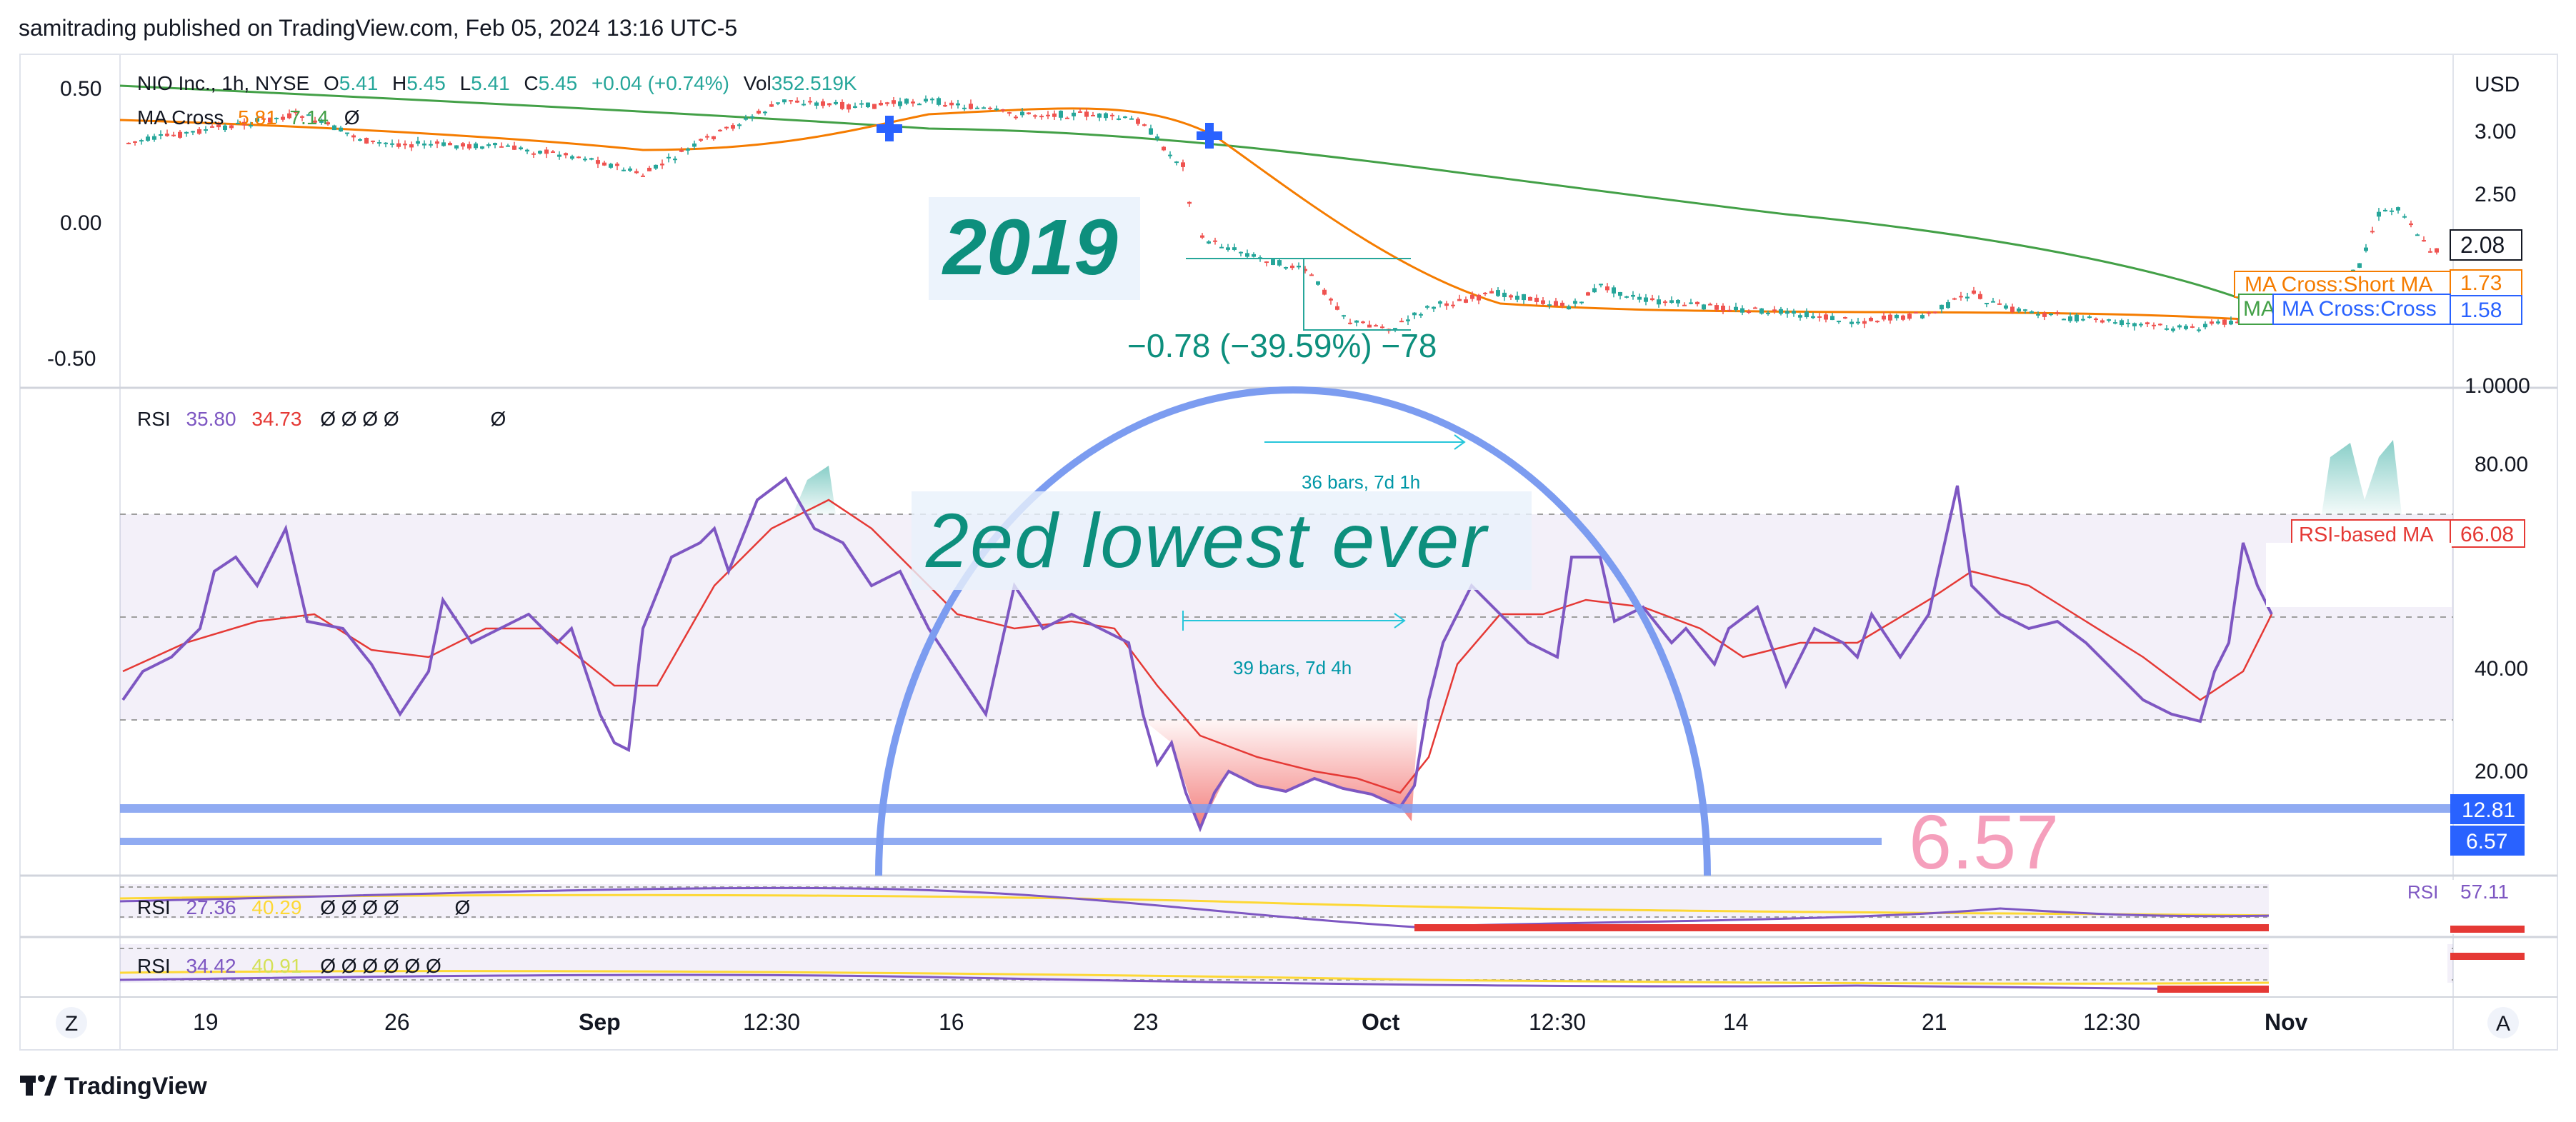  I want to click on rsi3-ma-line, so click(1196, 978).